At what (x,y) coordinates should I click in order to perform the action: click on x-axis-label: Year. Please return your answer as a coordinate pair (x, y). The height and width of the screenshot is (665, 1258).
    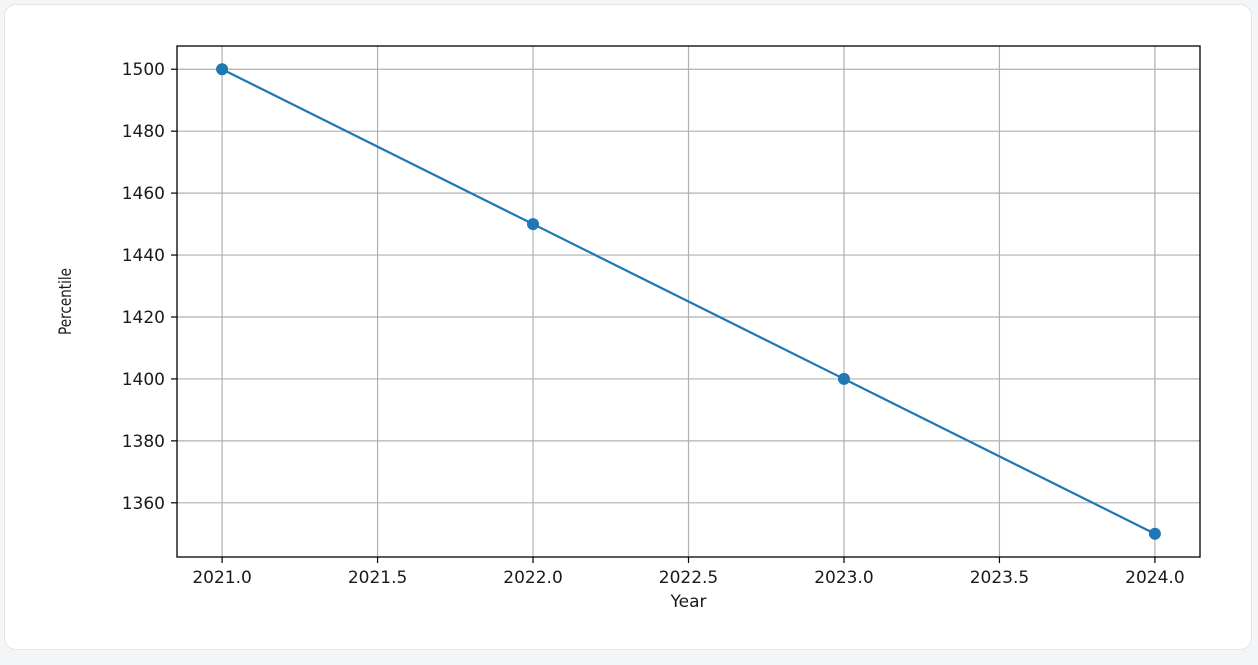
    Looking at the image, I should click on (688, 602).